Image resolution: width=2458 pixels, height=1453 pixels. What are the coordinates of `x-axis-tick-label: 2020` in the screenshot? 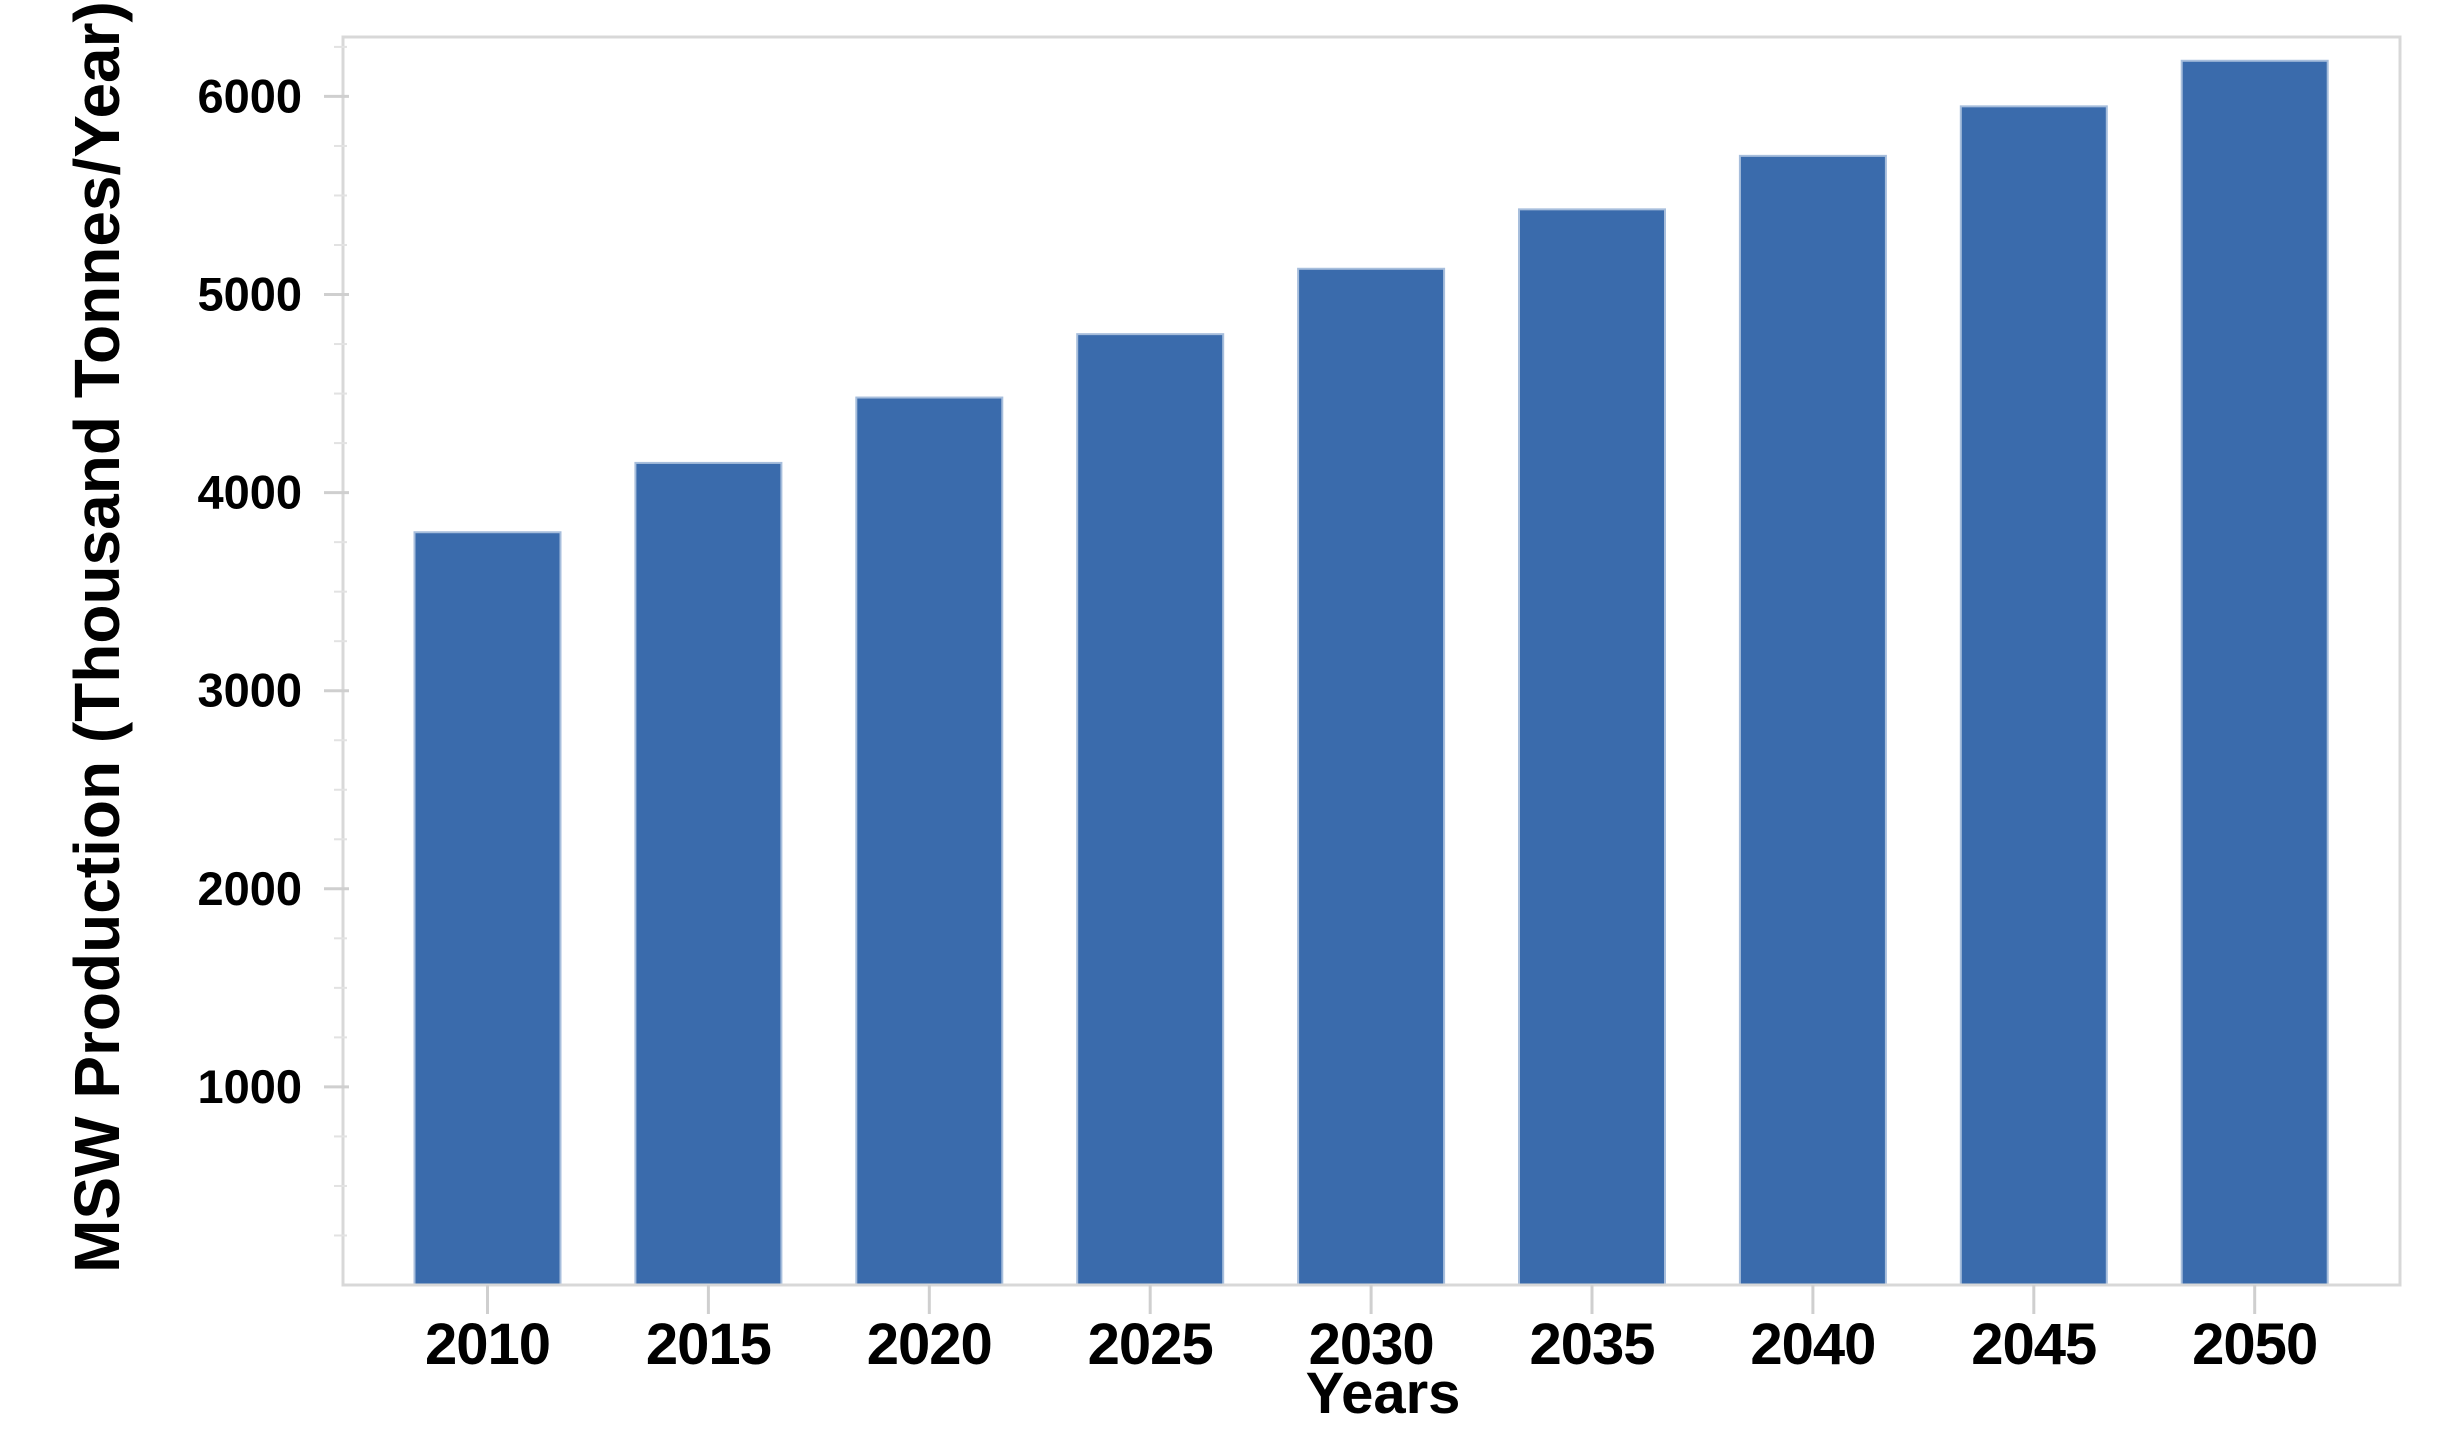 It's located at (929, 1344).